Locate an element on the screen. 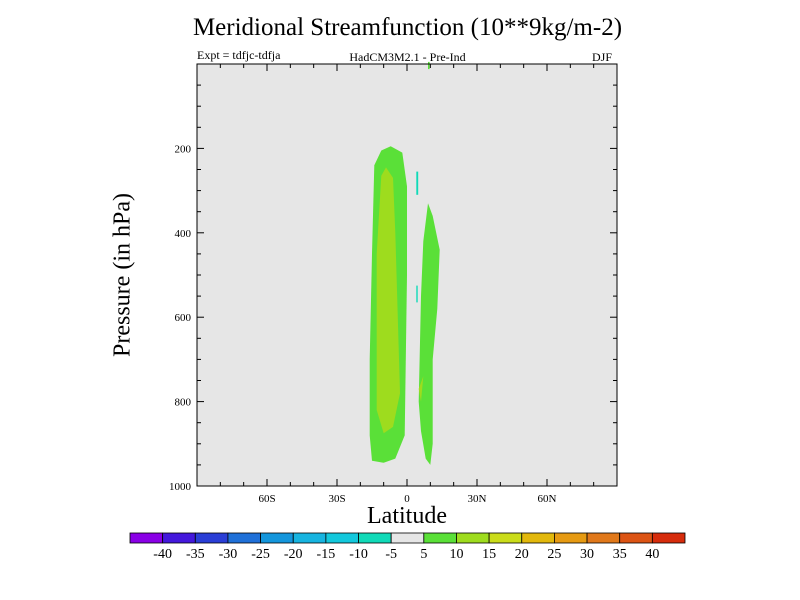  colorbar-label: 15 is located at coordinates (489, 554).